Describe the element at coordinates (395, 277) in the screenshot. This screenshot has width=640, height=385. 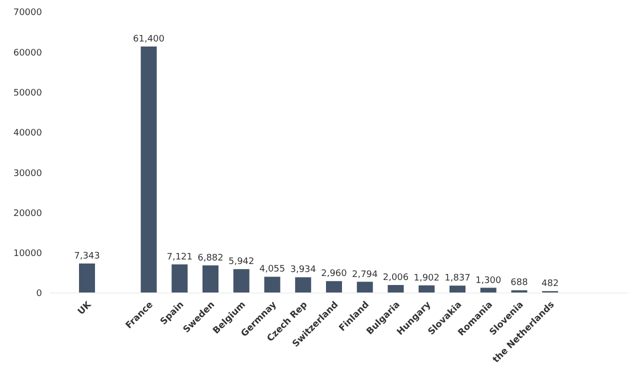
I see `data-label: 2,006` at that location.